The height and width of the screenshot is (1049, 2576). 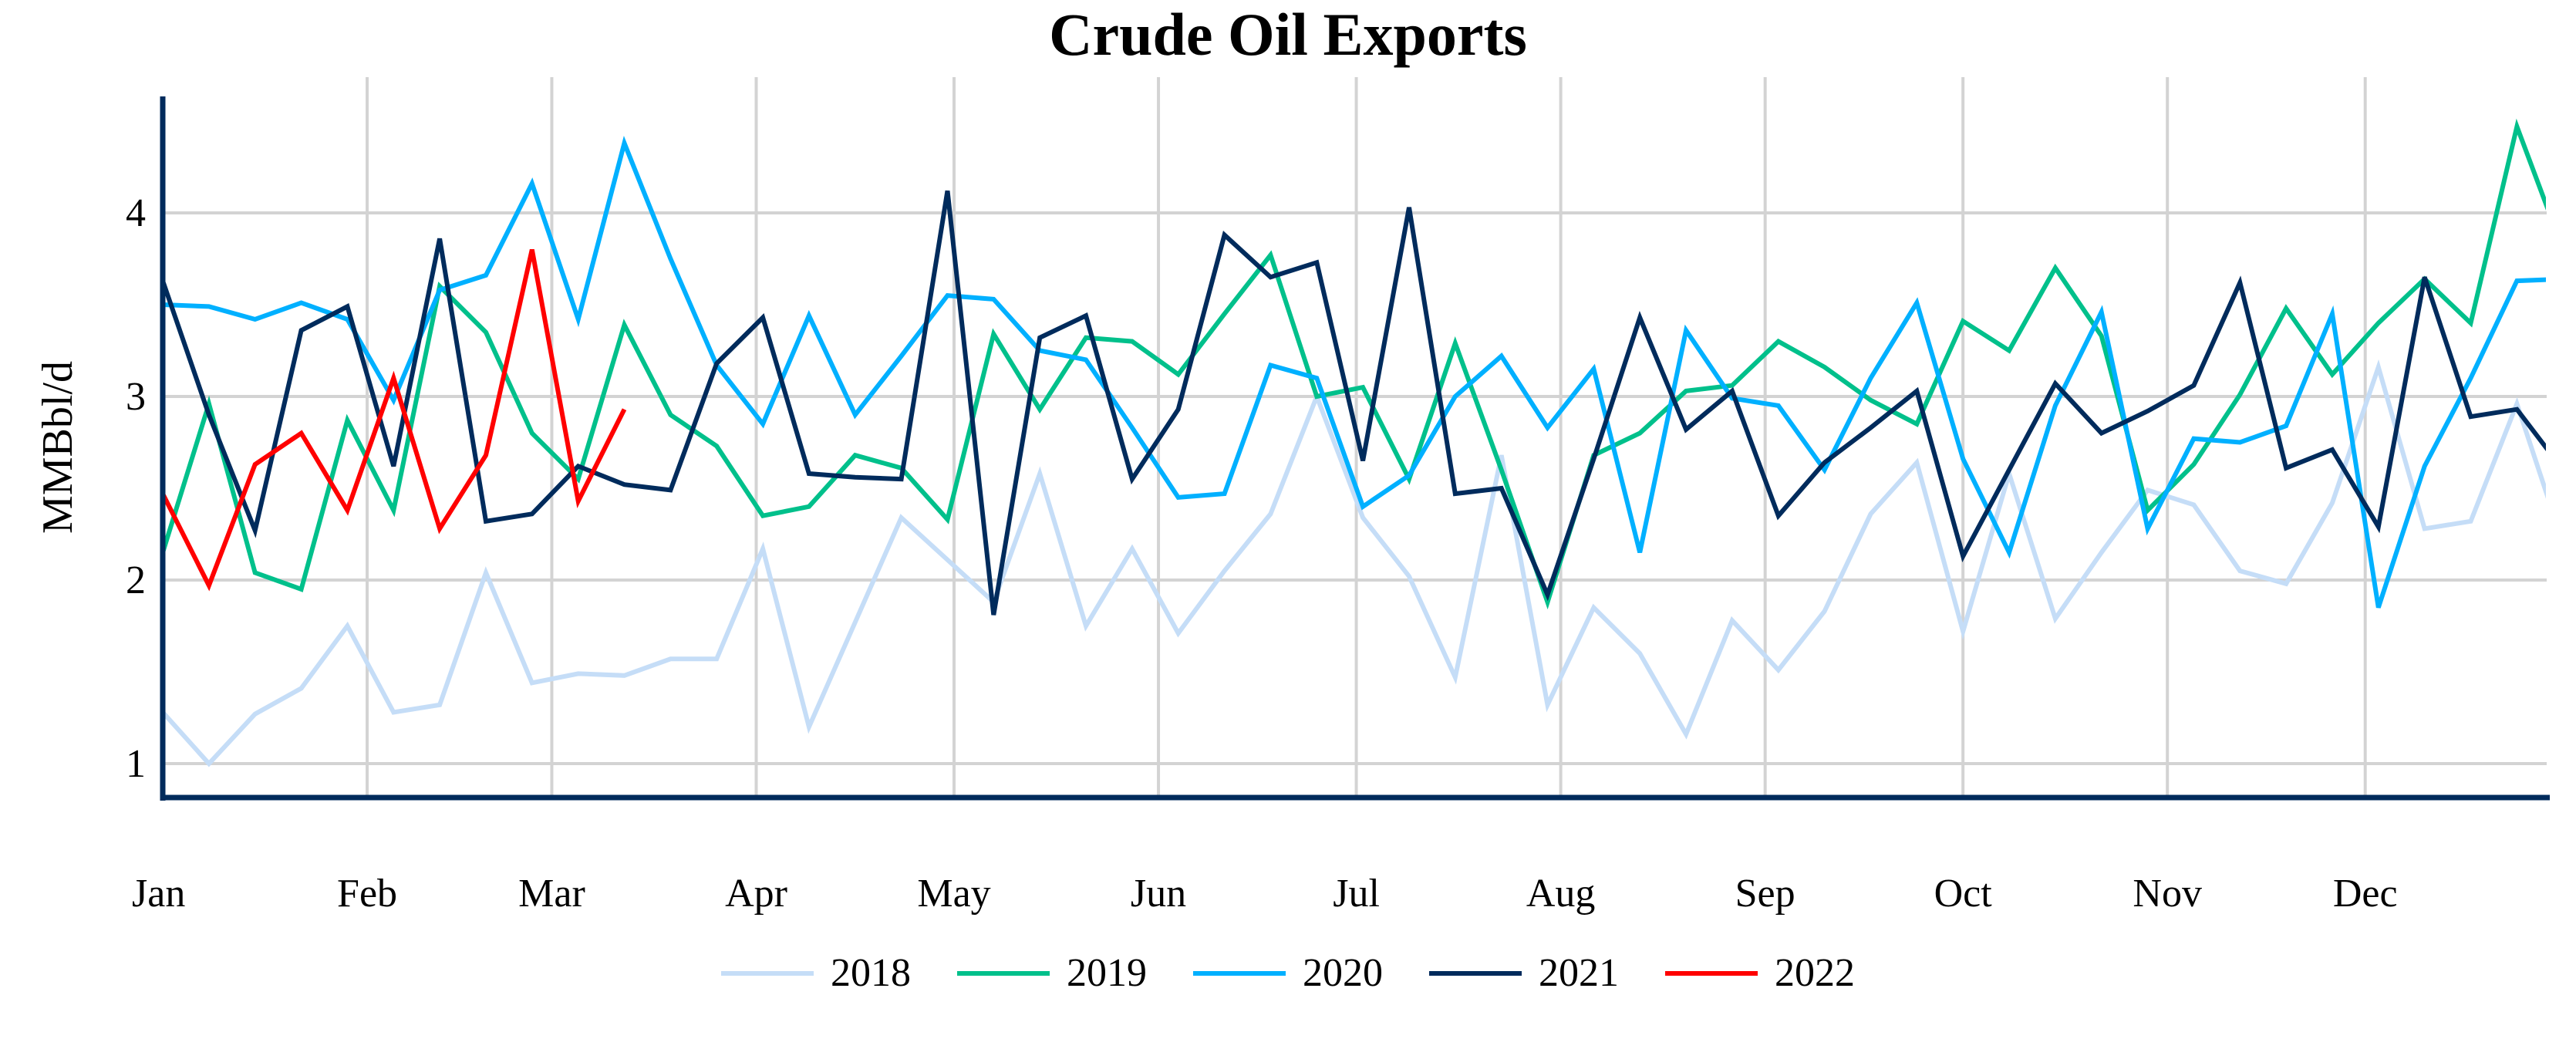 What do you see at coordinates (1158, 894) in the screenshot?
I see `x-tick-label: Jun` at bounding box center [1158, 894].